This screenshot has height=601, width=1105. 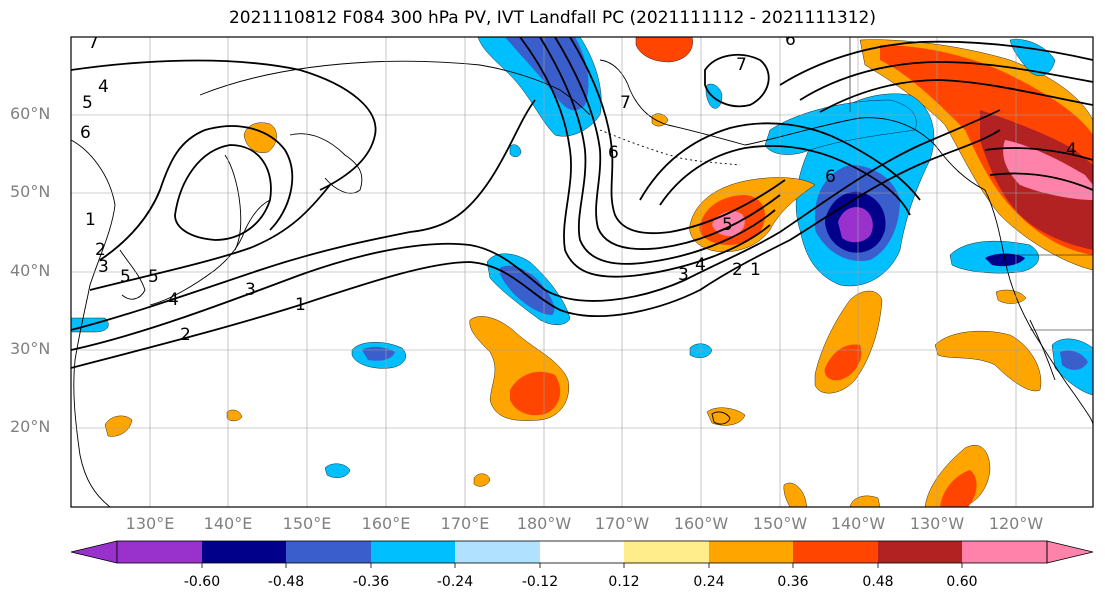 What do you see at coordinates (307, 523) in the screenshot?
I see `lon-label: 150°E` at bounding box center [307, 523].